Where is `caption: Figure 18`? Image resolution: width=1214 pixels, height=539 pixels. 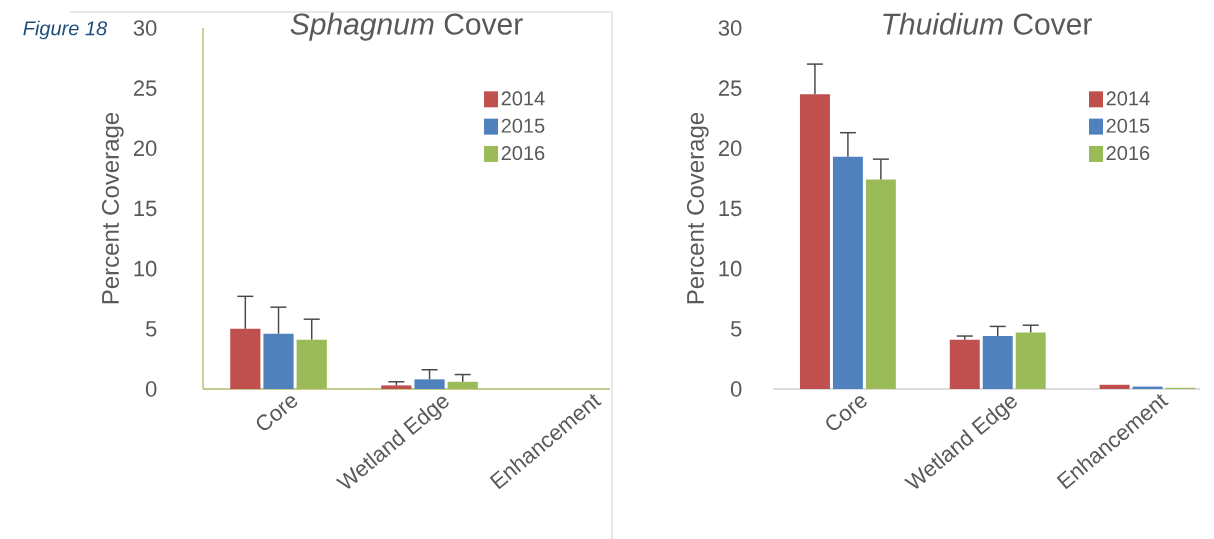 caption: Figure 18 is located at coordinates (65, 30).